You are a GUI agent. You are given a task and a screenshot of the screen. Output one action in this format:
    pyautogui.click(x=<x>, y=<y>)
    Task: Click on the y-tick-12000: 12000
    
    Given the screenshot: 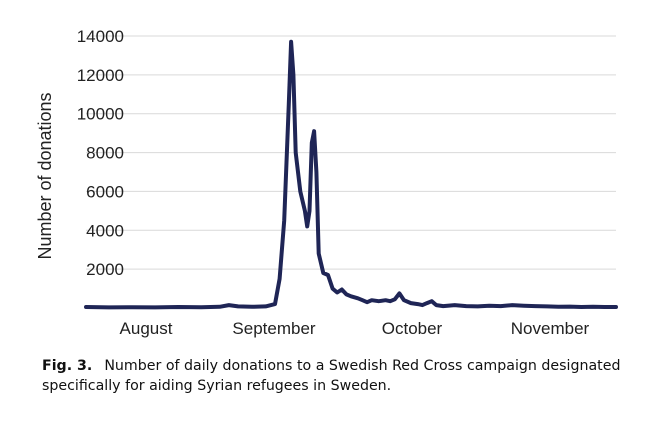 What is the action you would take?
    pyautogui.click(x=100, y=75)
    